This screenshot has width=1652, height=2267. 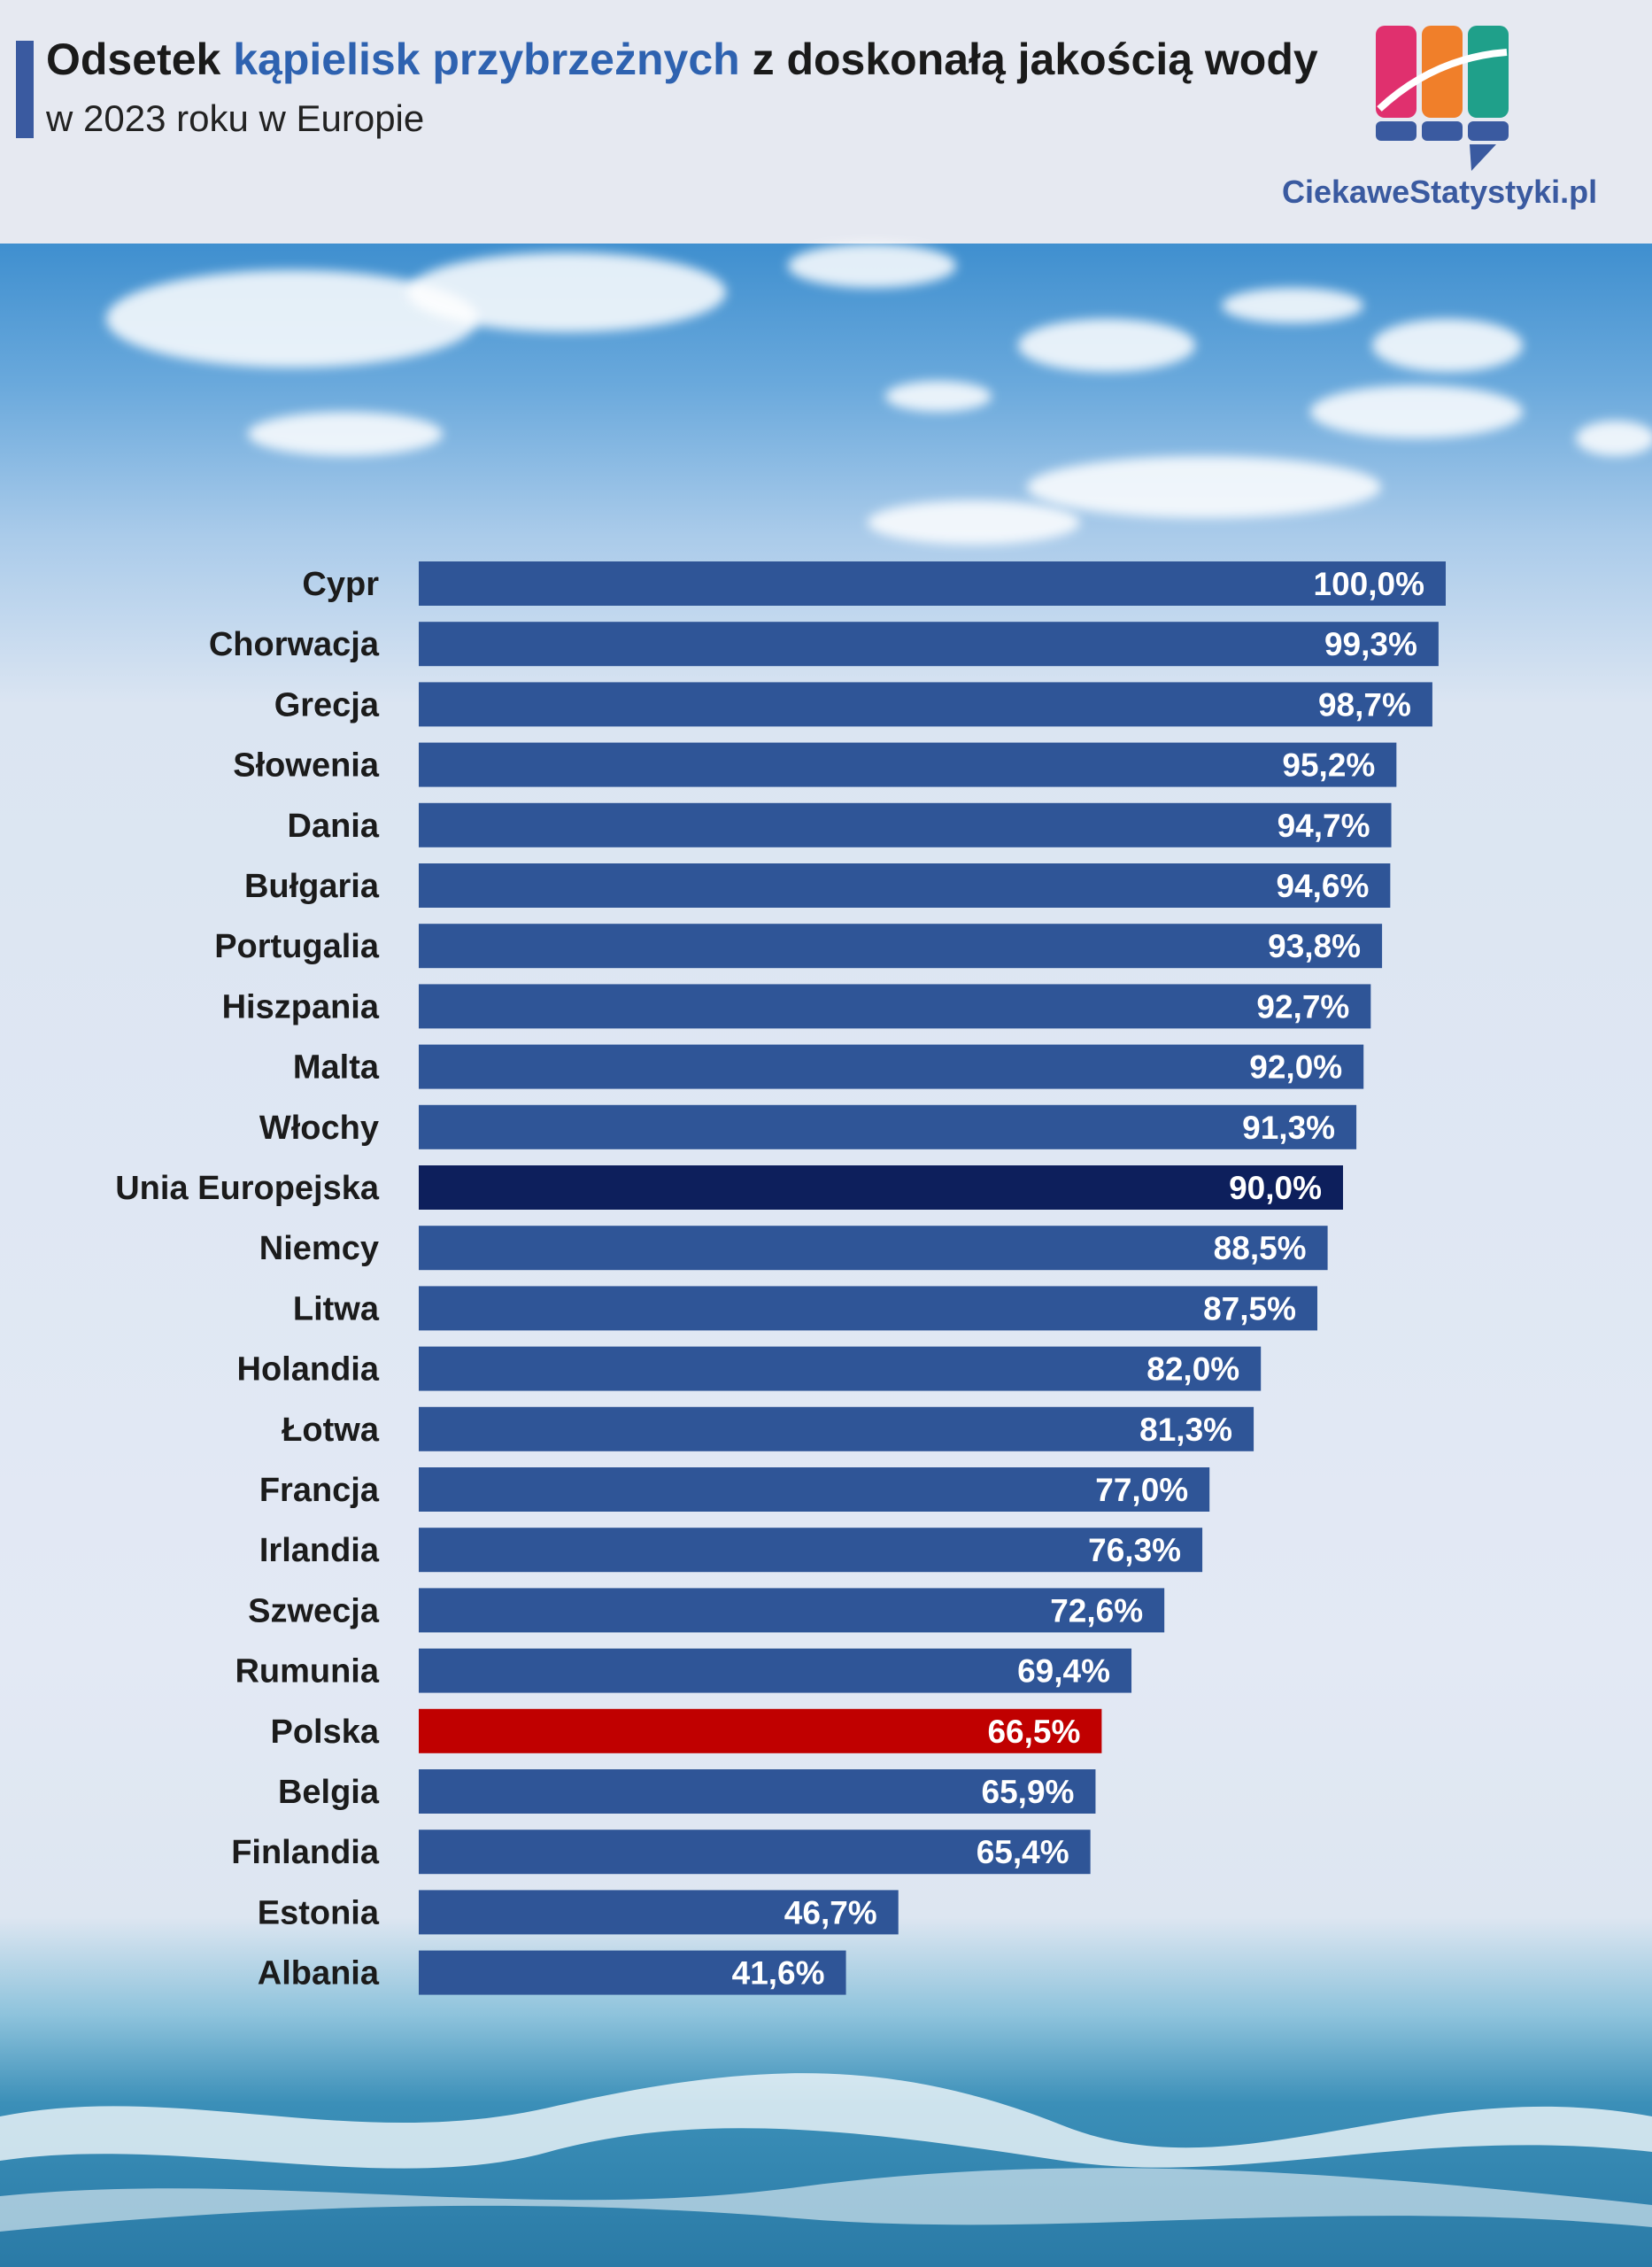 I want to click on chart-subtitle: w 2023 roku w Europie, so click(x=235, y=118).